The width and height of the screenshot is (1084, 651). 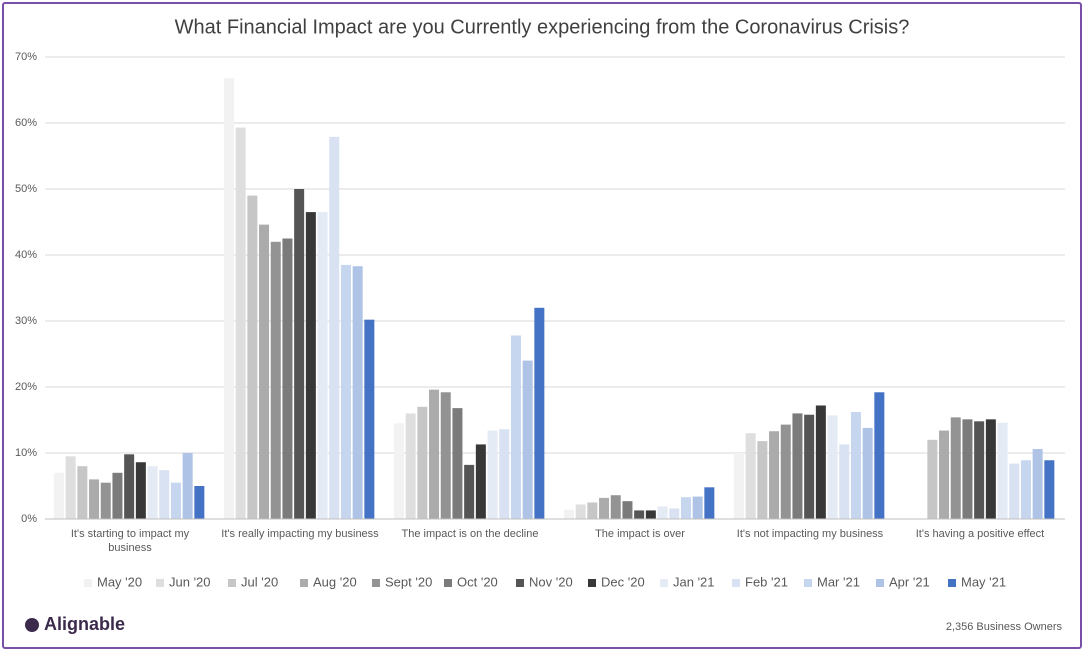 I want to click on x-tick-label: It's starting to impact my business, so click(x=130, y=541).